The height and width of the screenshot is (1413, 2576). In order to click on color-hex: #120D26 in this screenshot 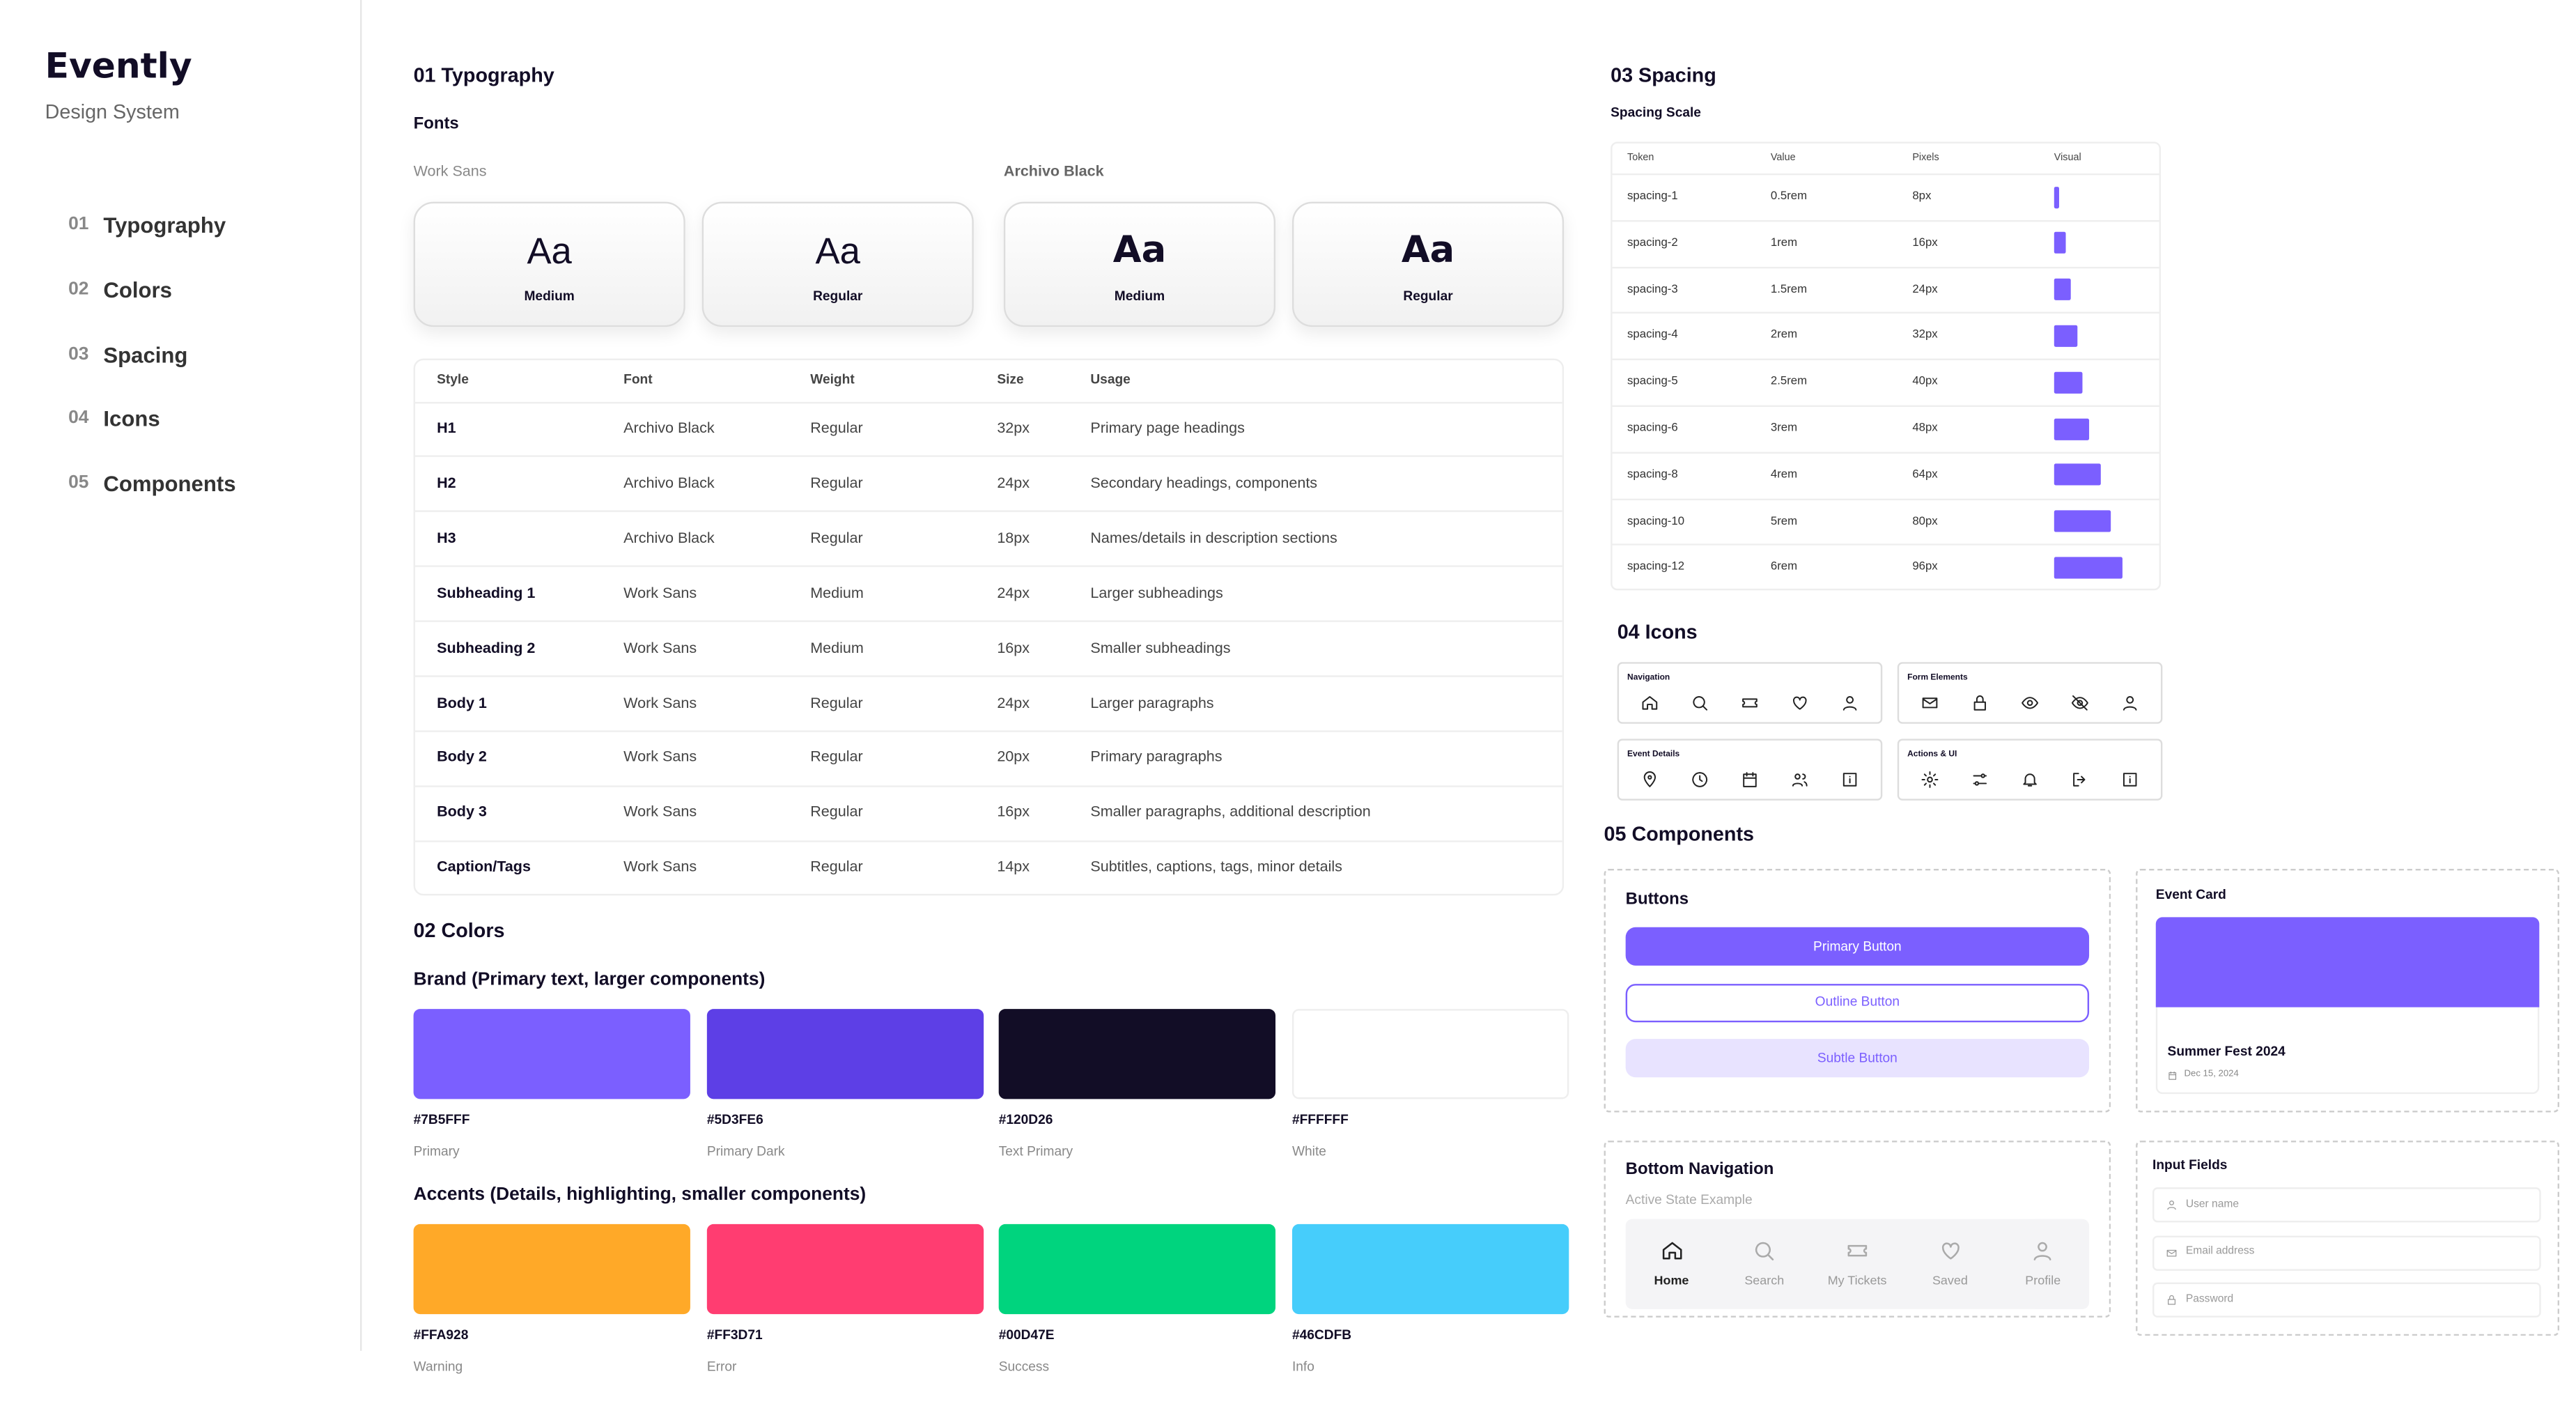, I will do `click(1025, 1120)`.